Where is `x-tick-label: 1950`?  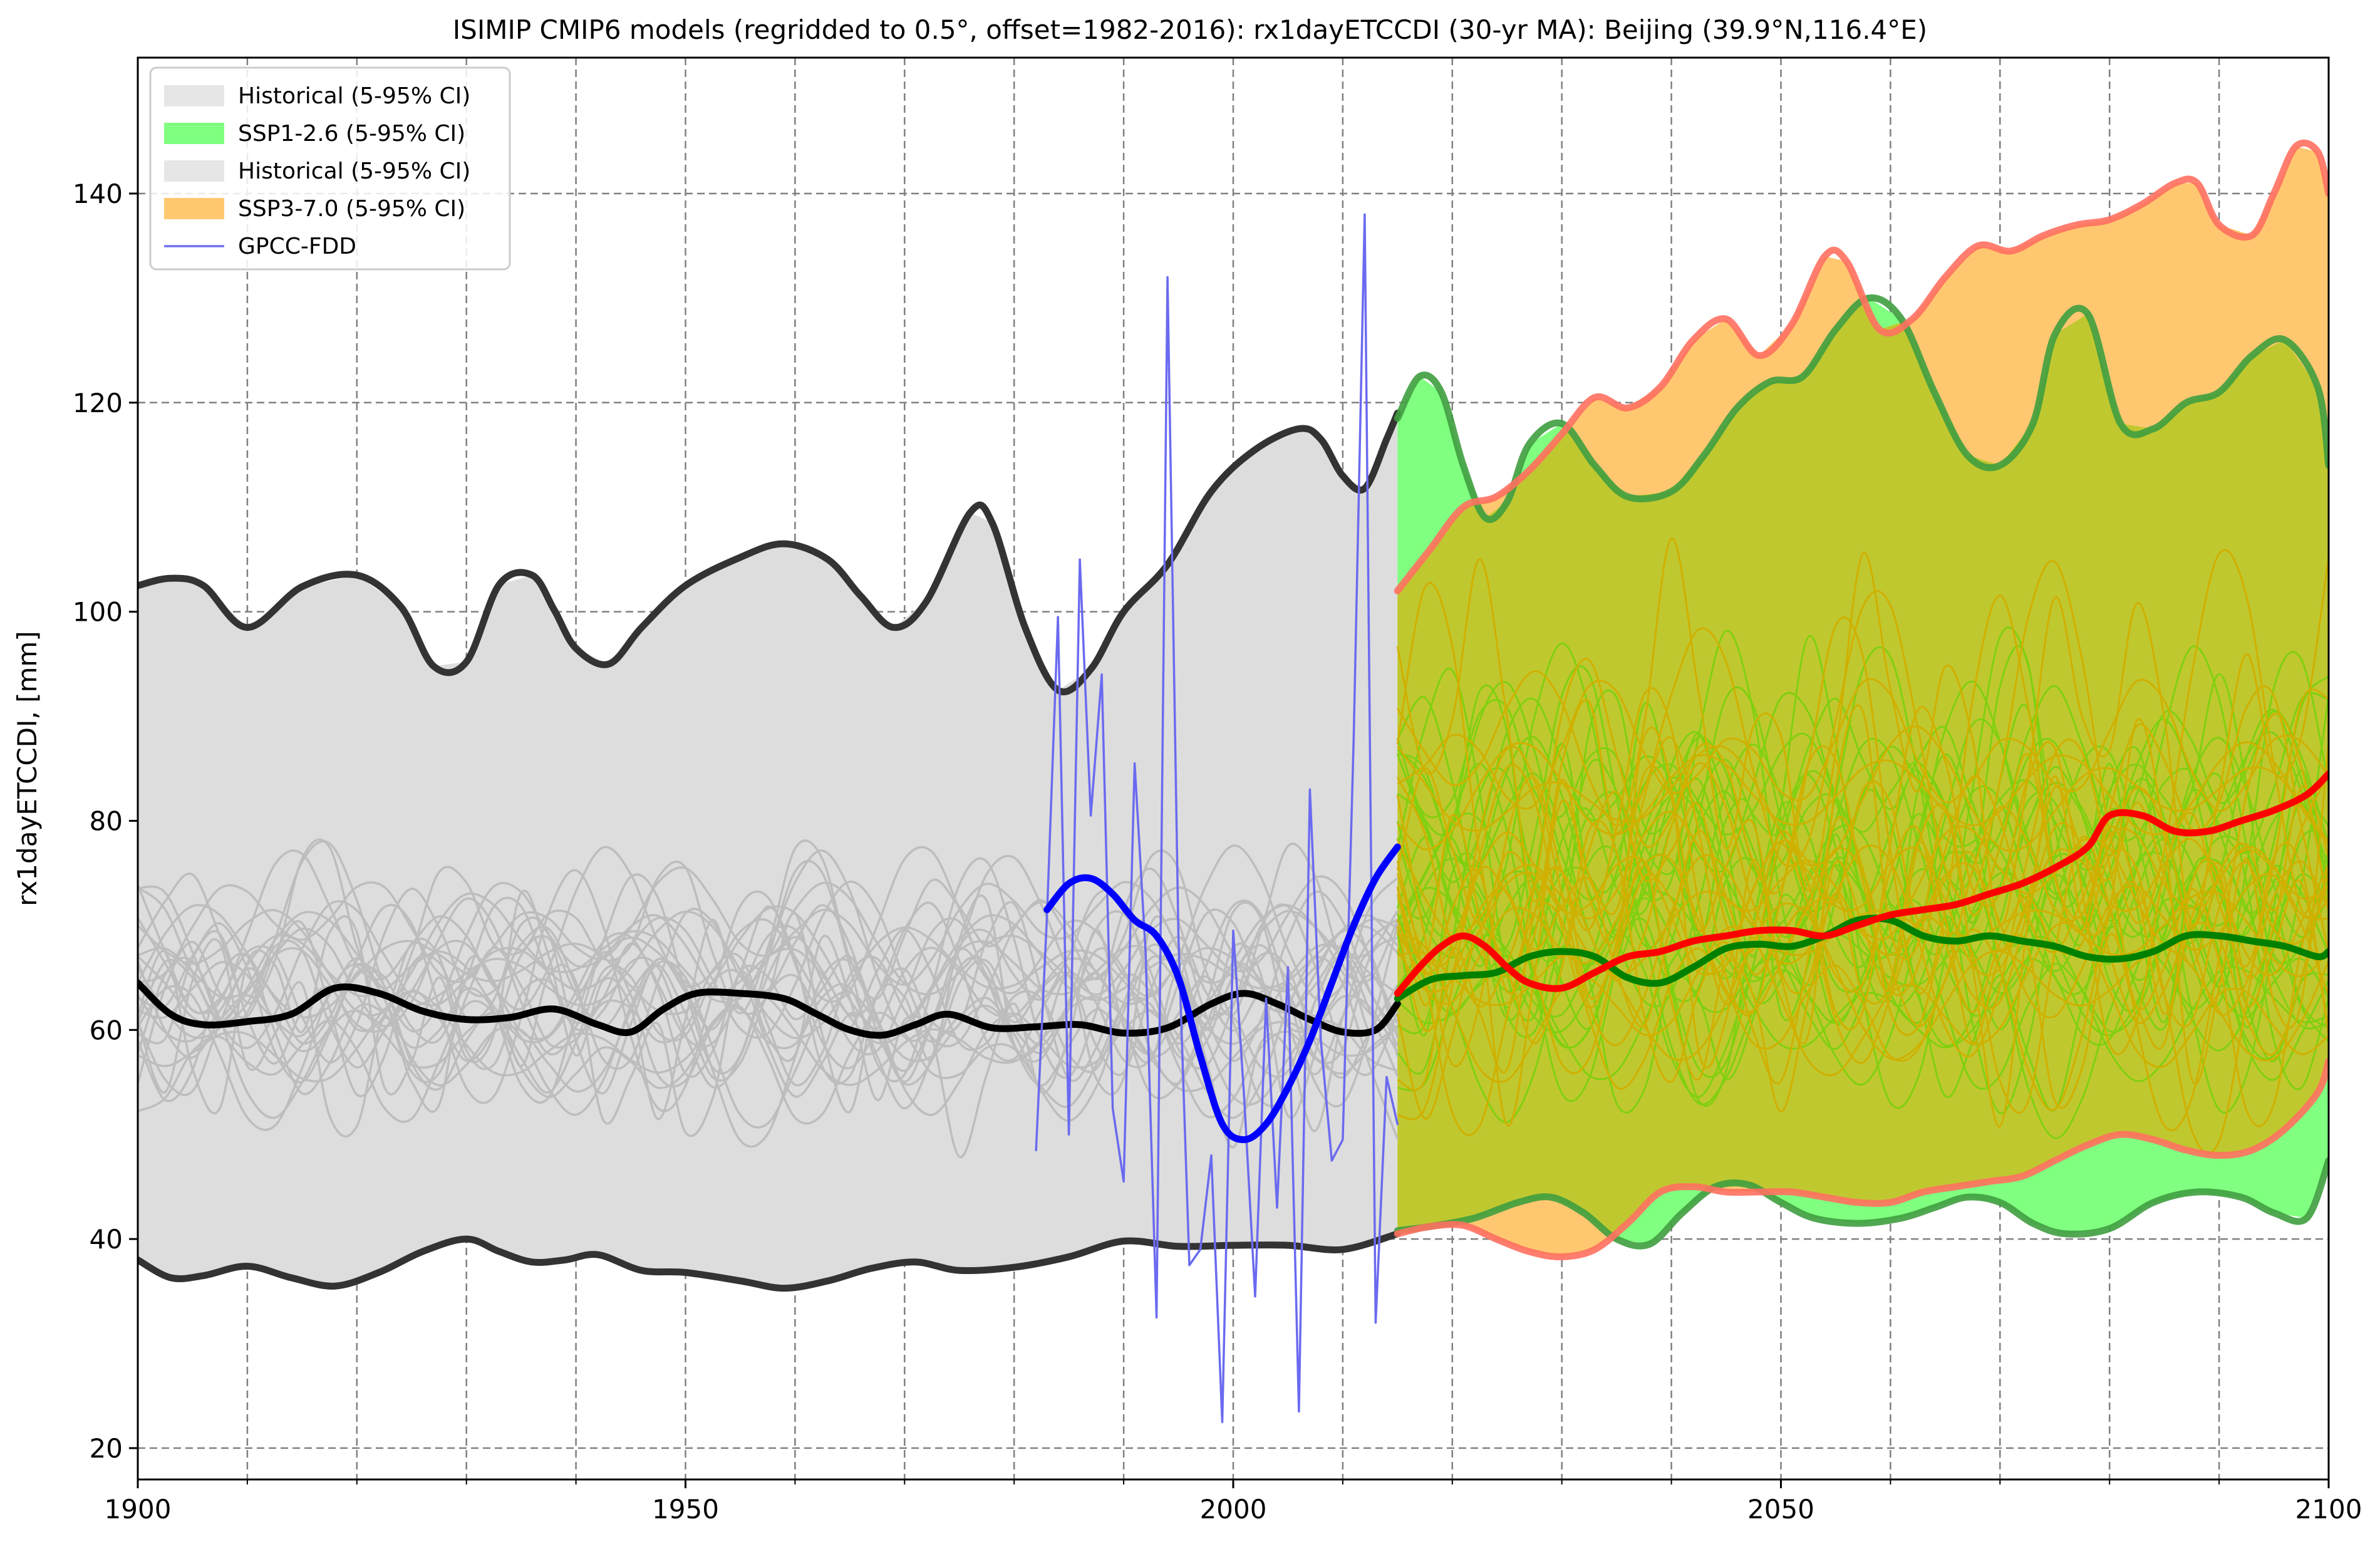 x-tick-label: 1950 is located at coordinates (685, 1509).